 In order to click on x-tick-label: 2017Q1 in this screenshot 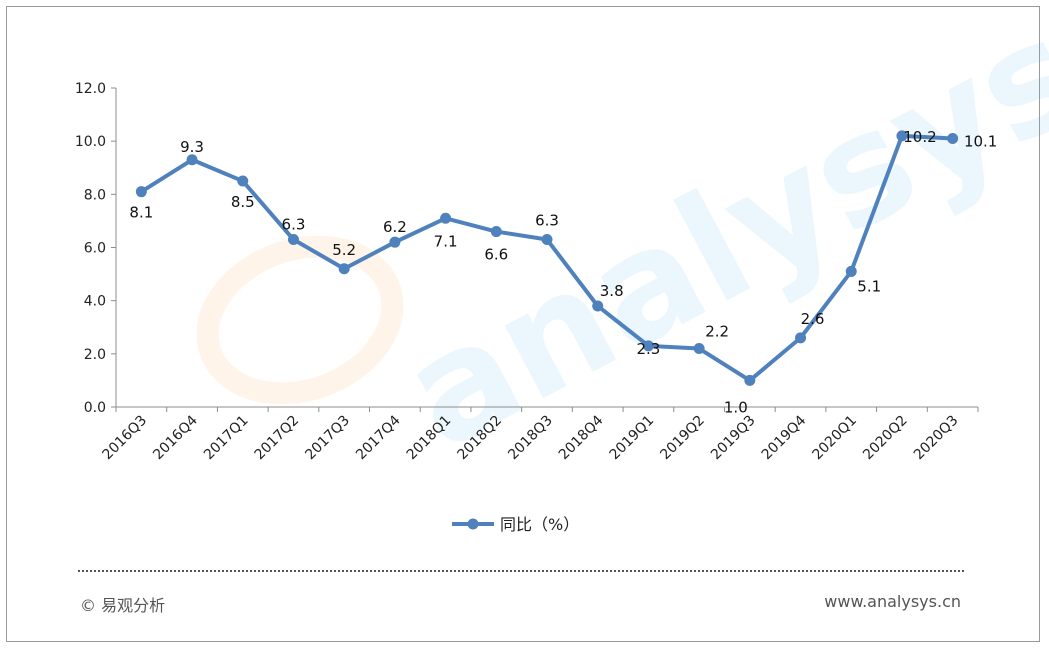, I will do `click(226, 438)`.